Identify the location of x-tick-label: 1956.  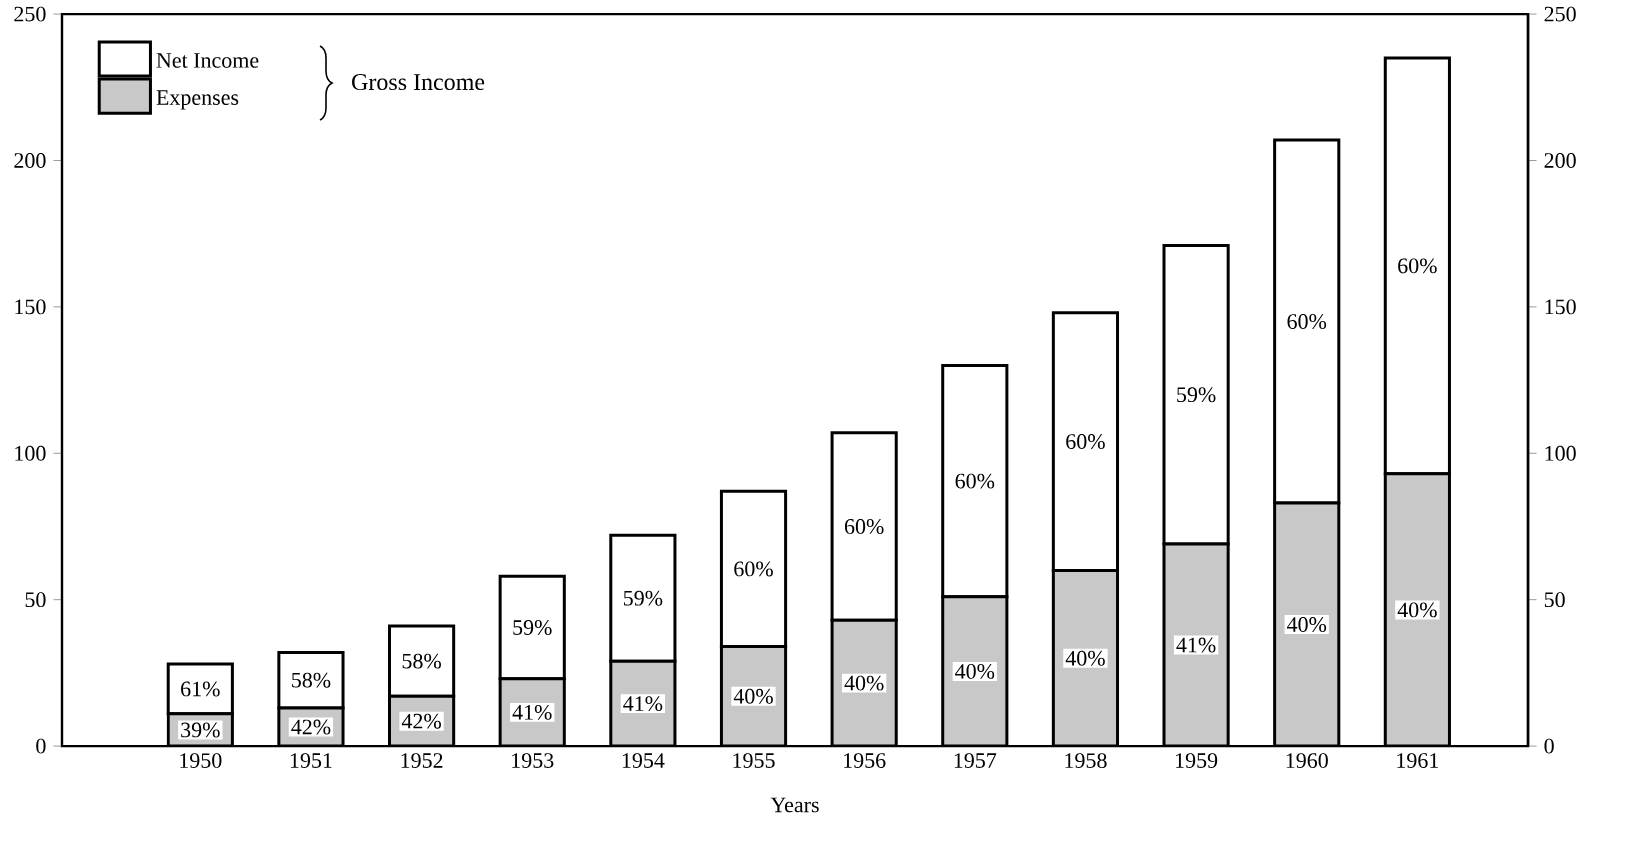
(865, 760).